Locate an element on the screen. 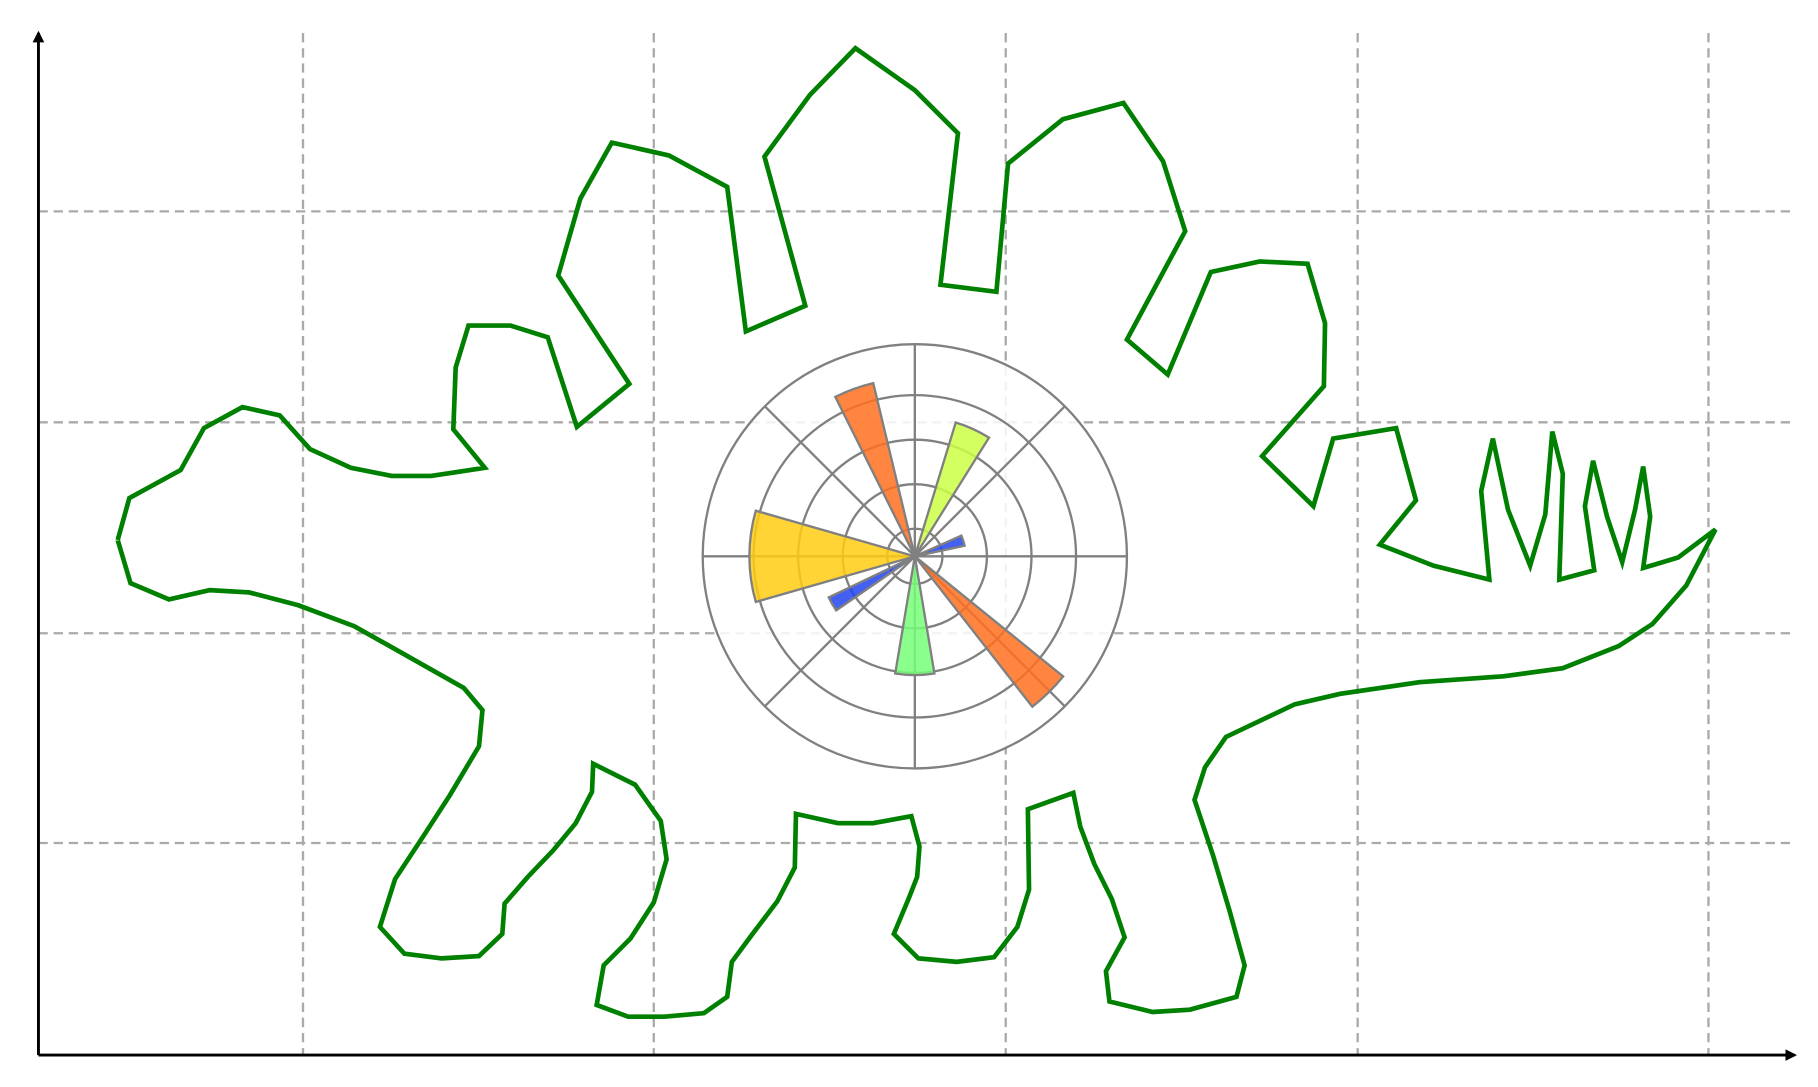 The width and height of the screenshot is (1818, 1087). polar-frame is located at coordinates (915, 556).